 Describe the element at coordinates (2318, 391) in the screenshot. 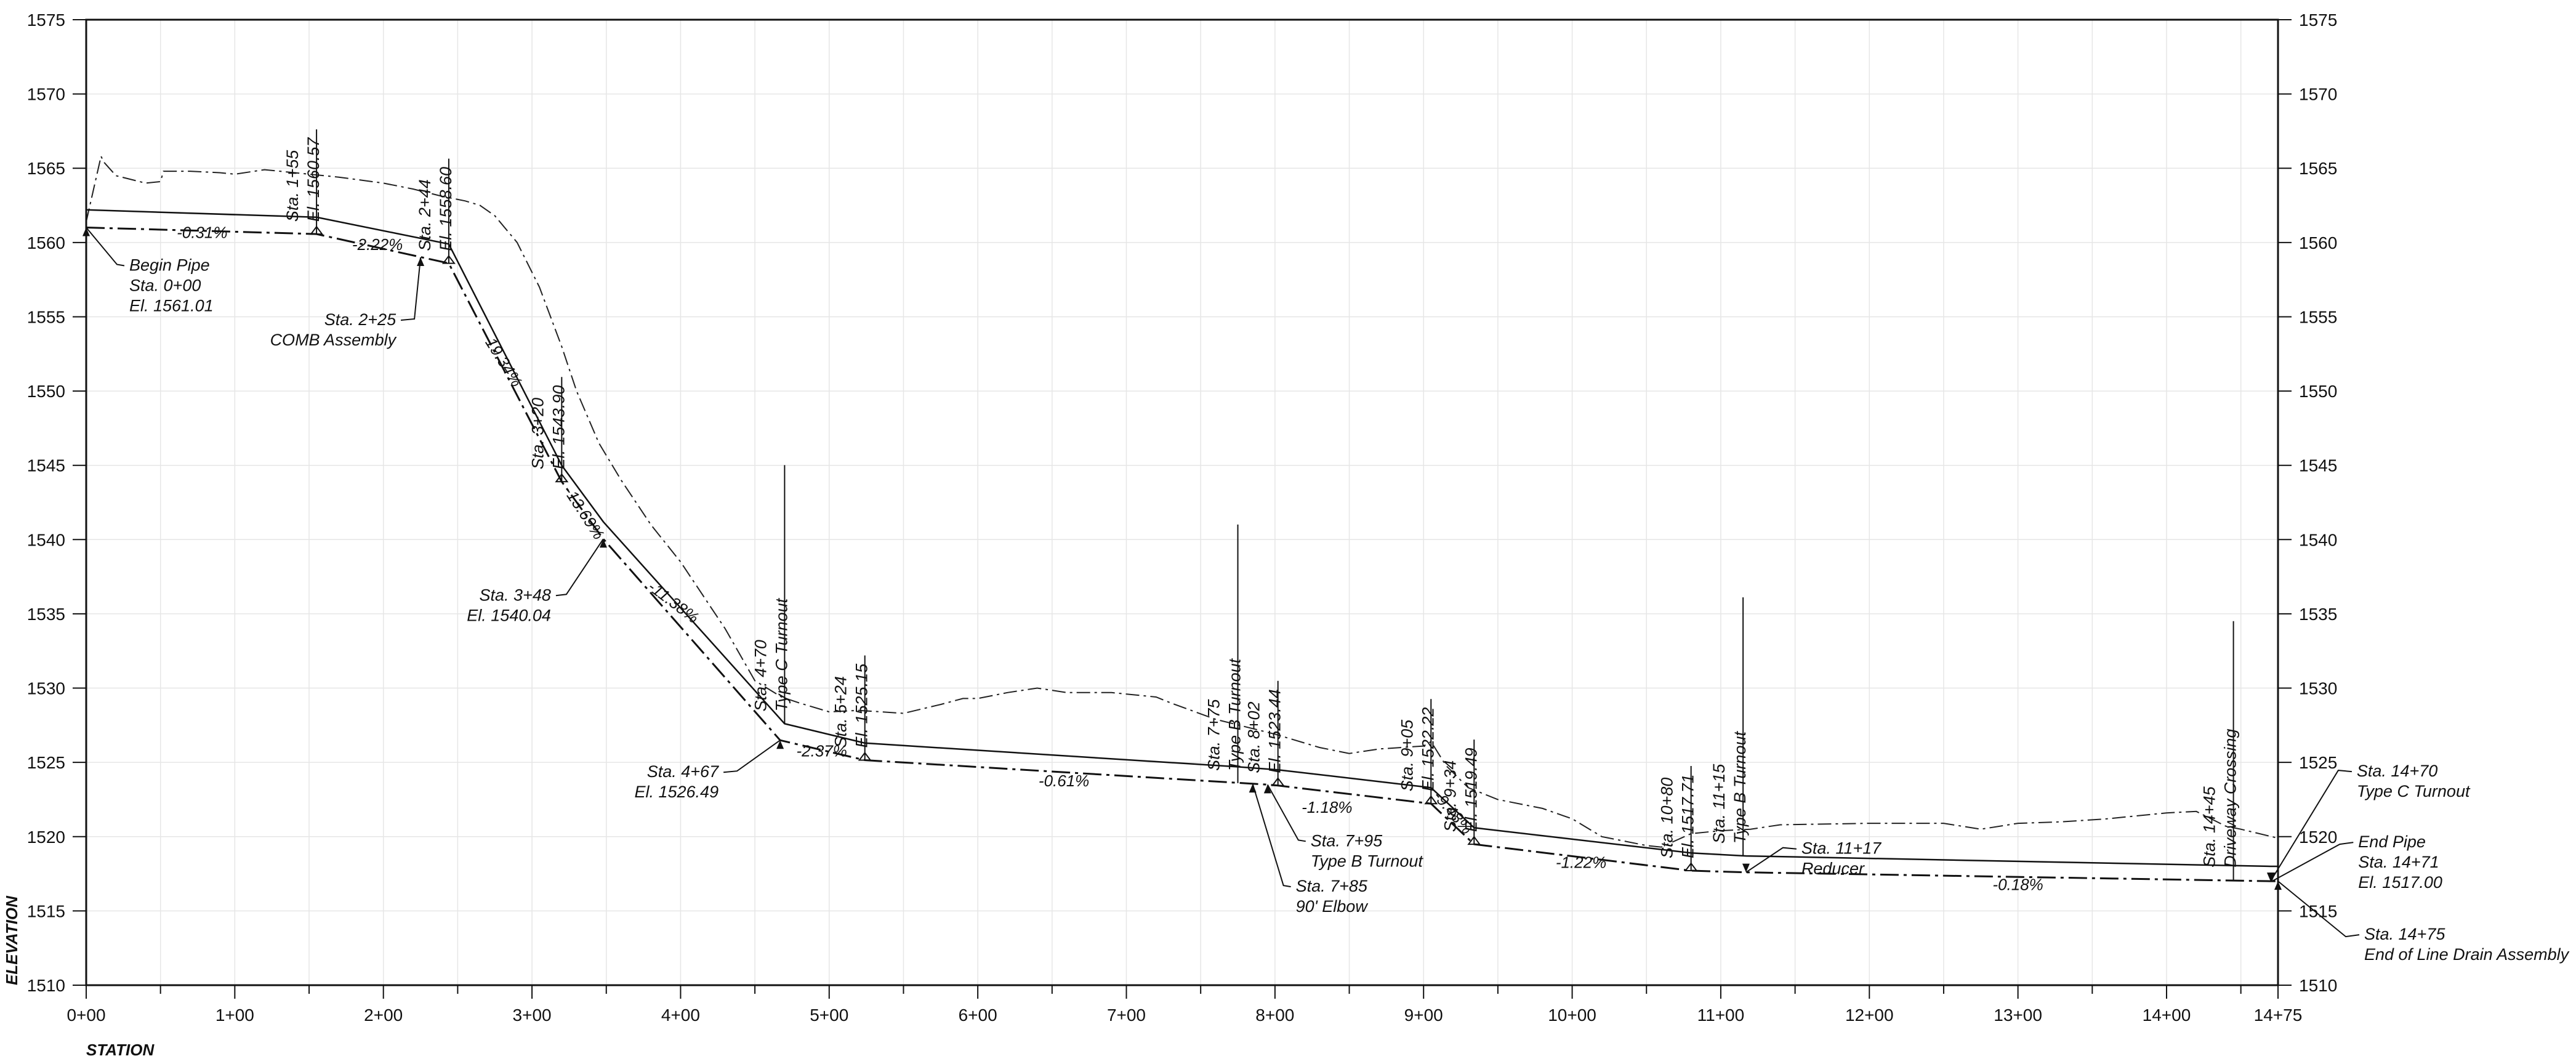

I see `y-tick-label-right: 1550` at that location.